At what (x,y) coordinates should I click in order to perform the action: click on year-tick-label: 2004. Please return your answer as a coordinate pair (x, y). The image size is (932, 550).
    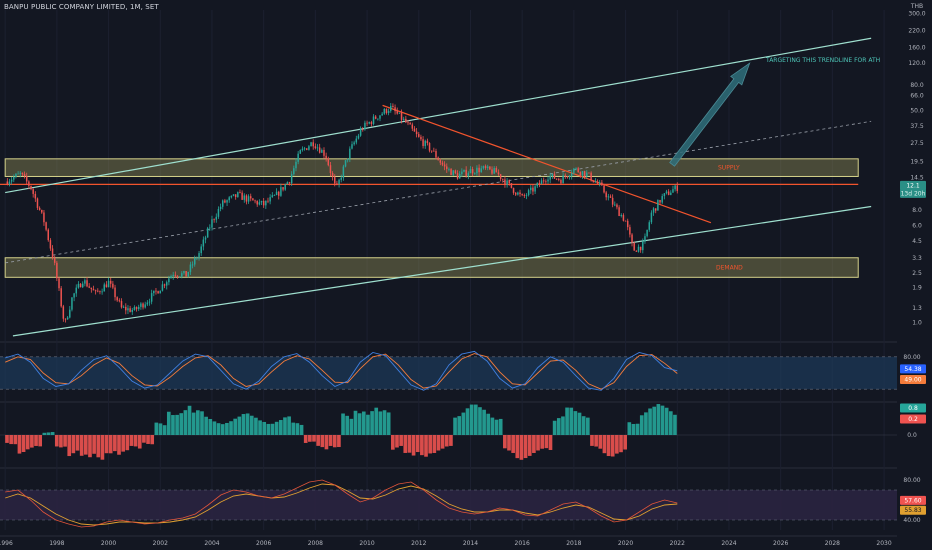
    Looking at the image, I should click on (211, 543).